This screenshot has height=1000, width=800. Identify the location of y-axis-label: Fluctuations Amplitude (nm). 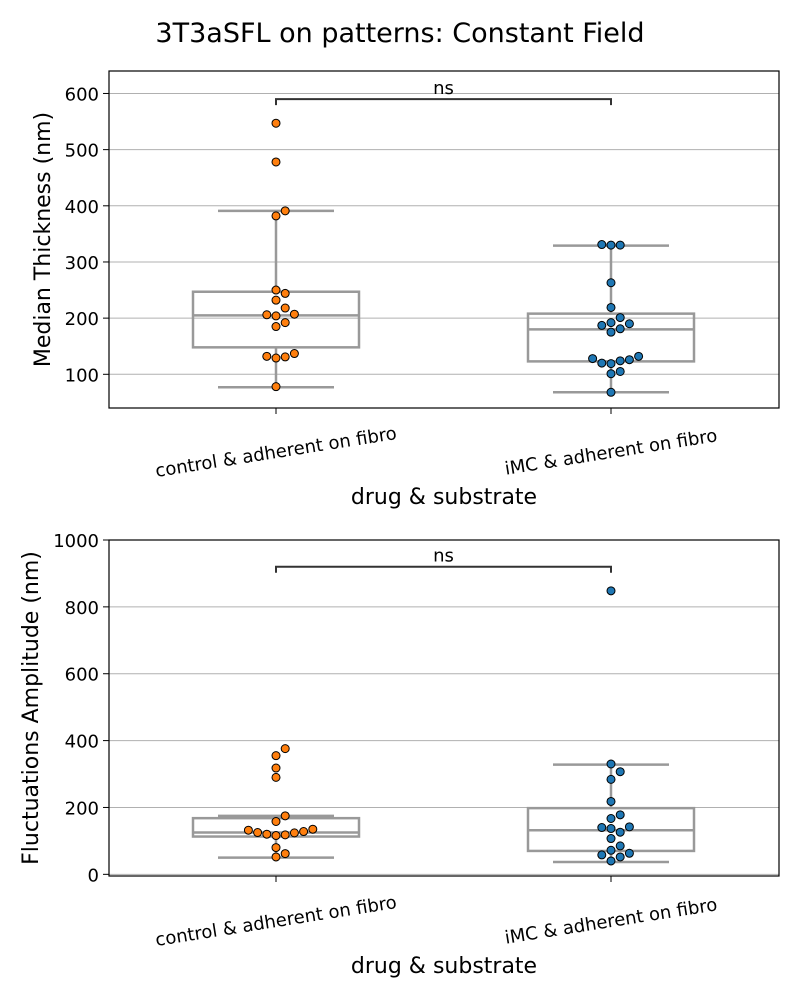
(31, 708).